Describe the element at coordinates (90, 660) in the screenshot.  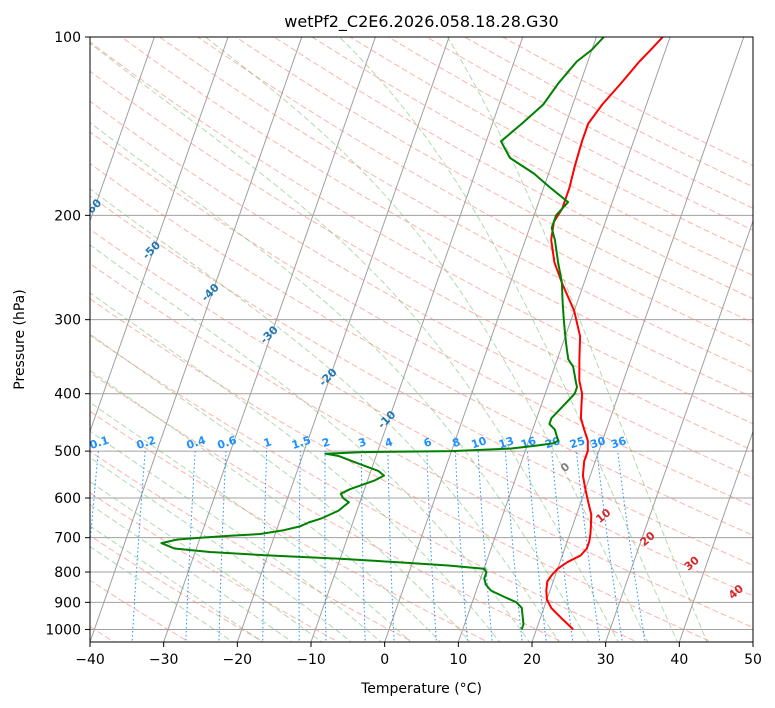
I see `x-tick-label: −40` at that location.